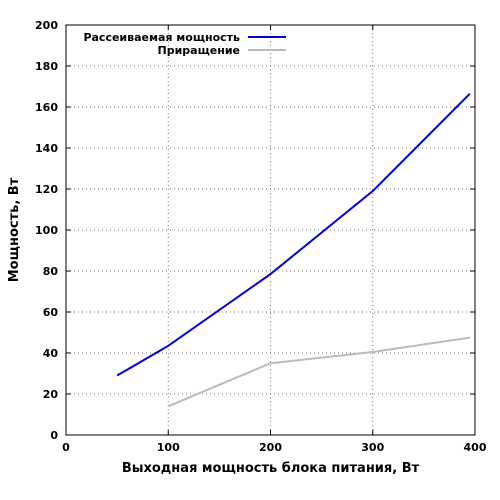 This screenshot has height=500, width=500. Describe the element at coordinates (168, 447) in the screenshot. I see `x-tick-label: 100` at that location.